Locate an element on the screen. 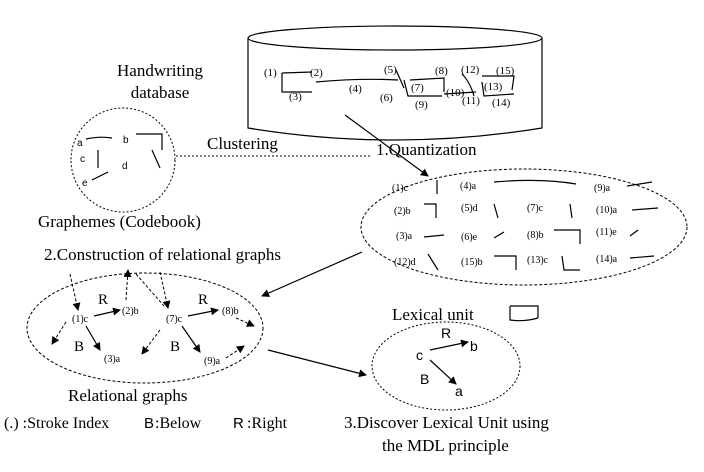 This screenshot has width=704, height=472. lexical-edge-label: B is located at coordinates (424, 379).